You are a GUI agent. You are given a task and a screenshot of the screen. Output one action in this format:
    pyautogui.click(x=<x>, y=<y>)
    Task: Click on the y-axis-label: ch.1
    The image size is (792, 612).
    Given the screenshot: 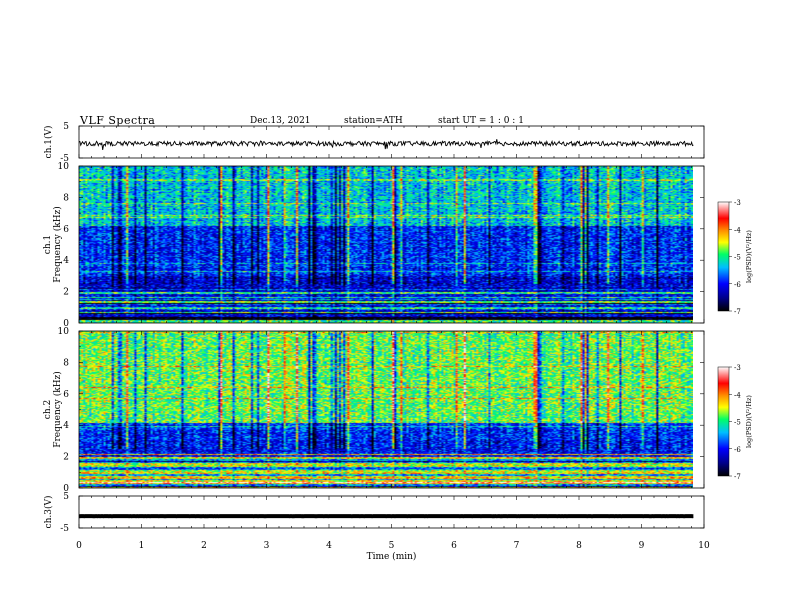 What is the action you would take?
    pyautogui.click(x=48, y=244)
    